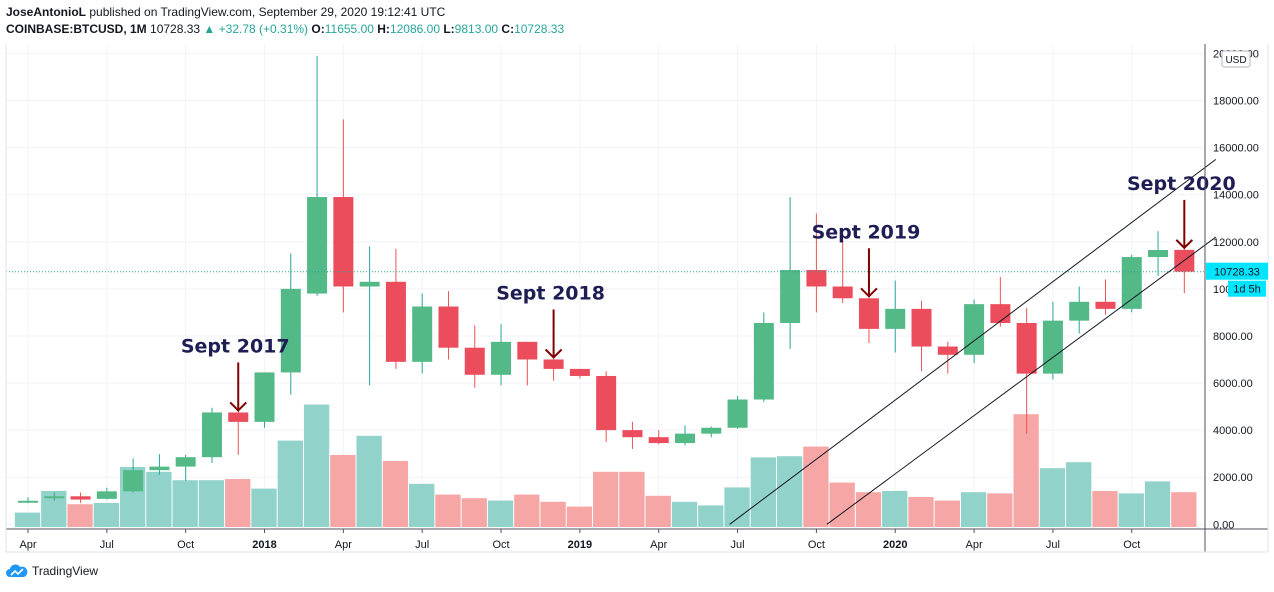 Image resolution: width=1274 pixels, height=592 pixels. What do you see at coordinates (1181, 184) in the screenshot?
I see `annotation-label: Sept 2020` at bounding box center [1181, 184].